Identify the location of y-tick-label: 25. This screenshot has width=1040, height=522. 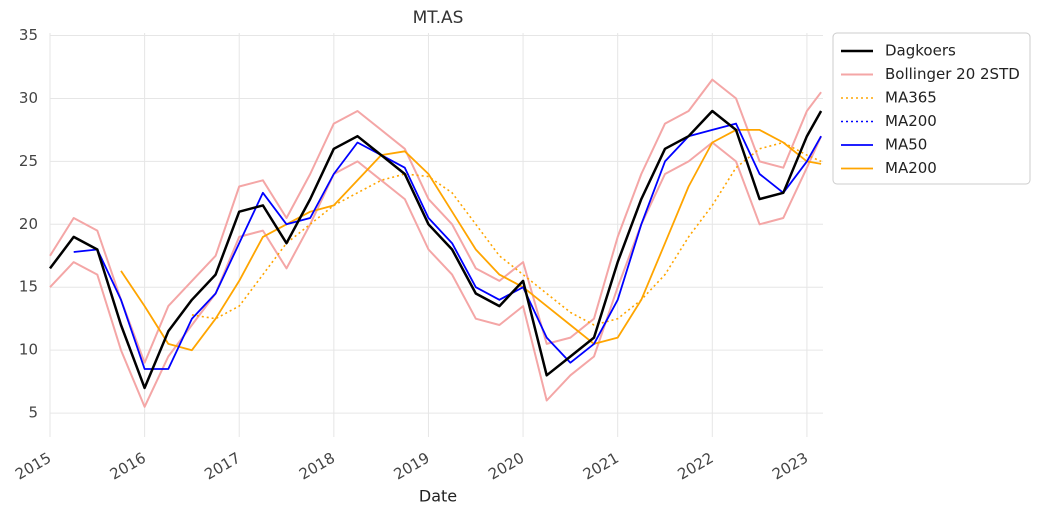
(28, 161).